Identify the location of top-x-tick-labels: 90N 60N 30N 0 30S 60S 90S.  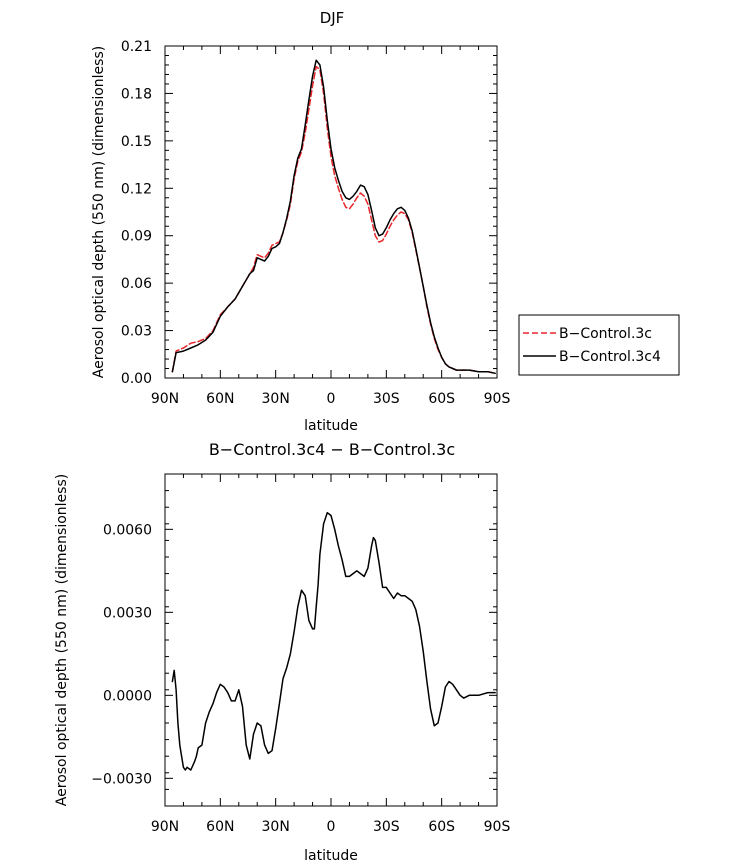
(331, 399).